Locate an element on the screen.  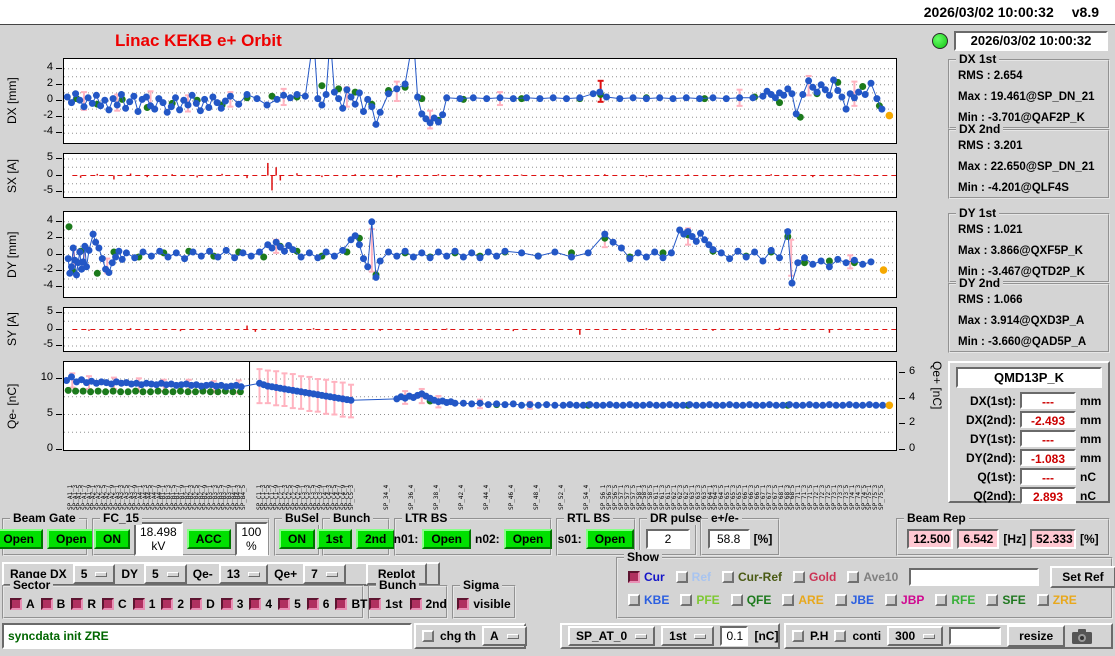
show-sfe-item: SFE is located at coordinates (1006, 600).